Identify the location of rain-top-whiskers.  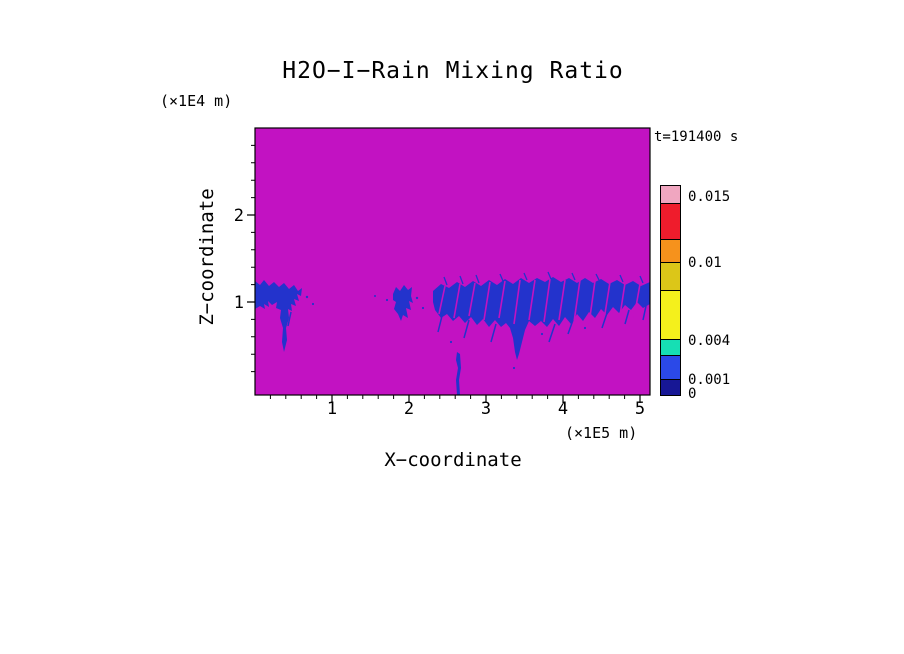
(543, 278).